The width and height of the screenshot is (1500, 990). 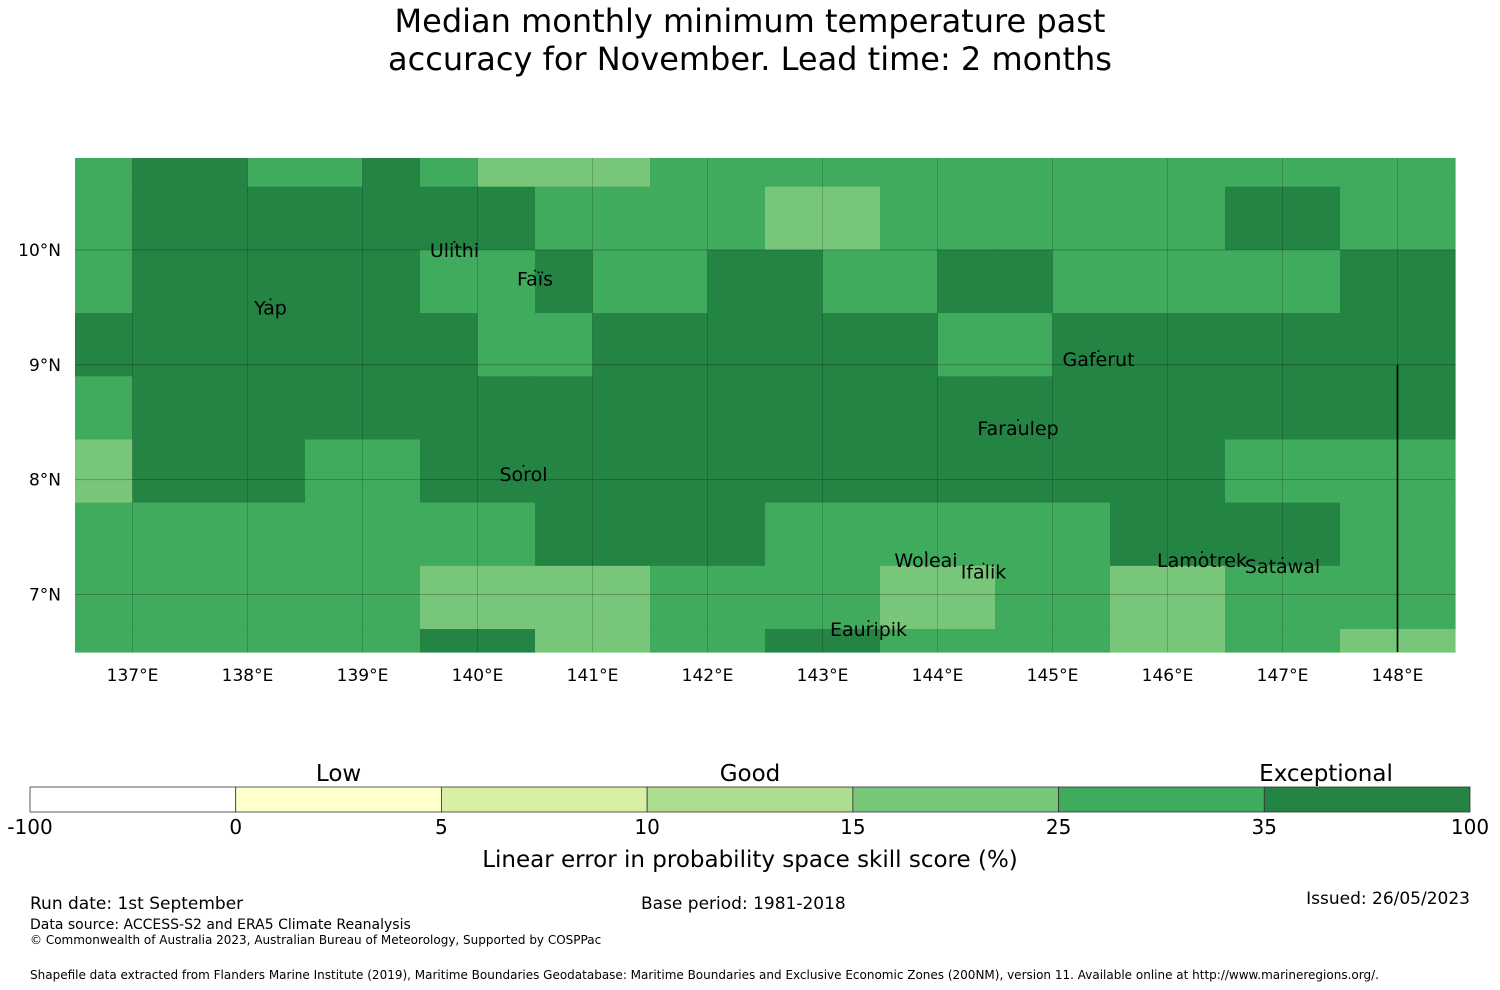 What do you see at coordinates (1398, 676) in the screenshot?
I see `x-tick-label: 148°E` at bounding box center [1398, 676].